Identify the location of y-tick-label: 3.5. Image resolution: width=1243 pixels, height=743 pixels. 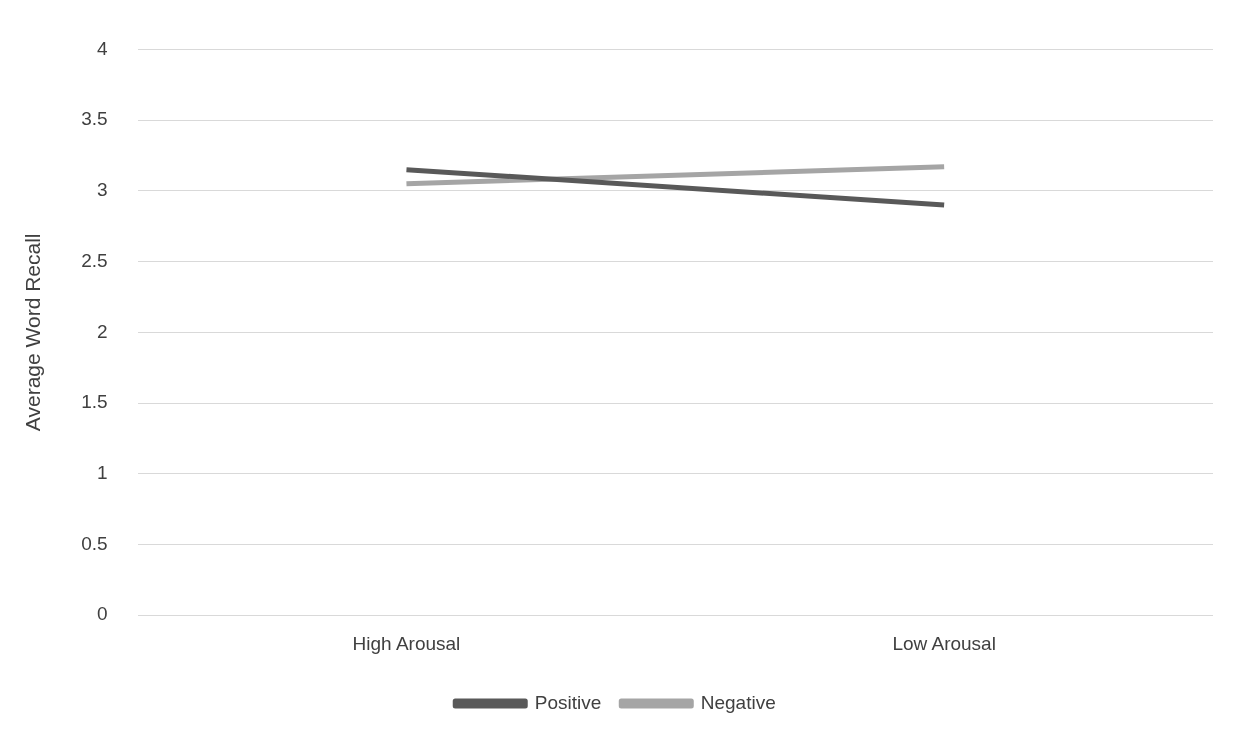
(94, 119).